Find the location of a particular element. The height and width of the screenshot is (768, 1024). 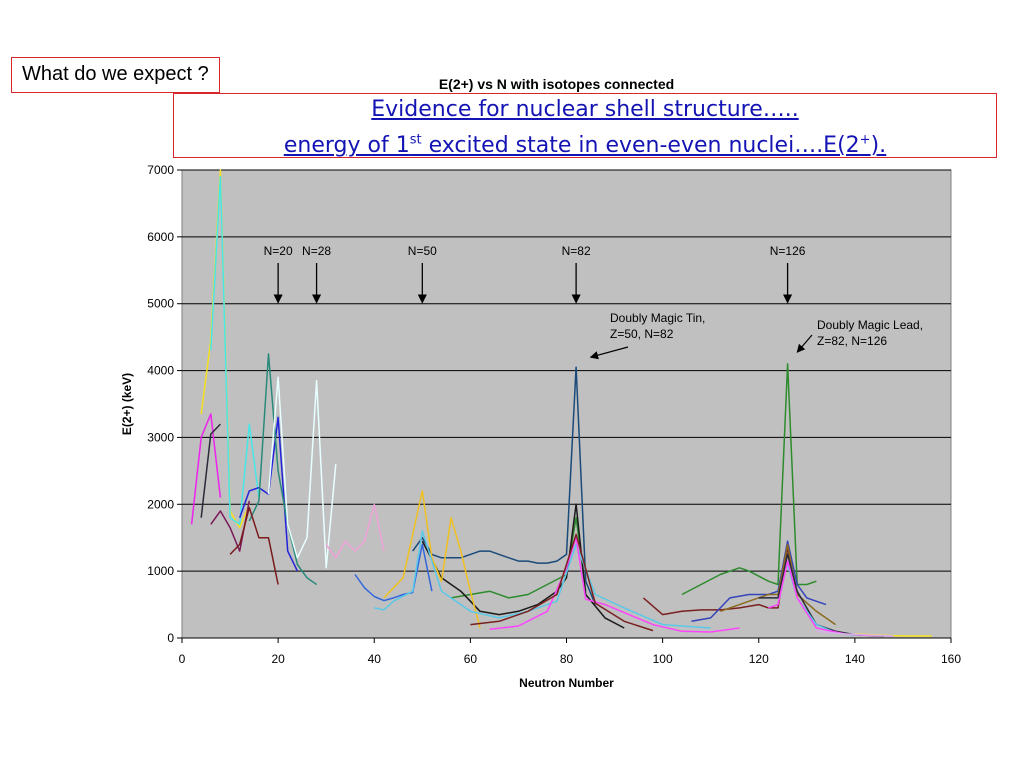

magic-label-28: N=28 is located at coordinates (316, 251).